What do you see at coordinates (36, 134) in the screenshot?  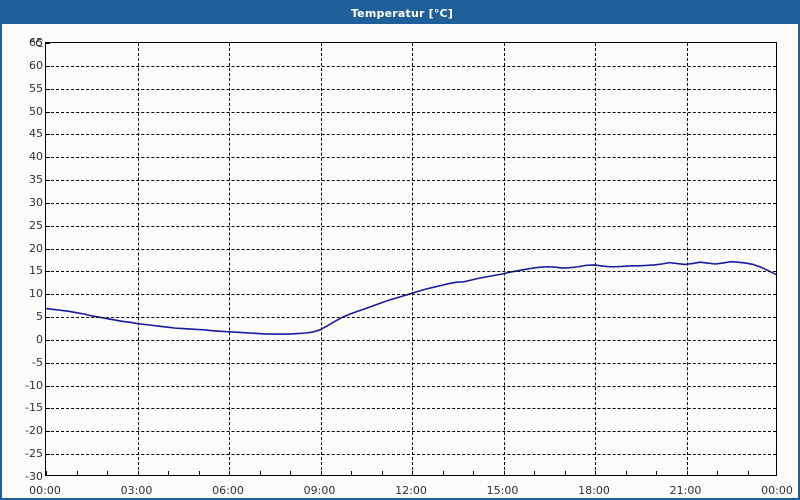 I see `y-axis-tick-label: 45` at bounding box center [36, 134].